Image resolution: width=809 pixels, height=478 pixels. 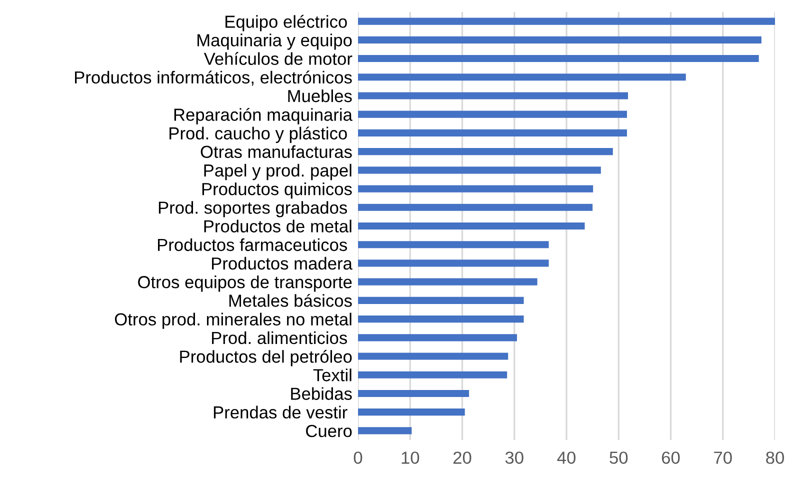 What do you see at coordinates (329, 431) in the screenshot?
I see `y-tick-label: Cuero` at bounding box center [329, 431].